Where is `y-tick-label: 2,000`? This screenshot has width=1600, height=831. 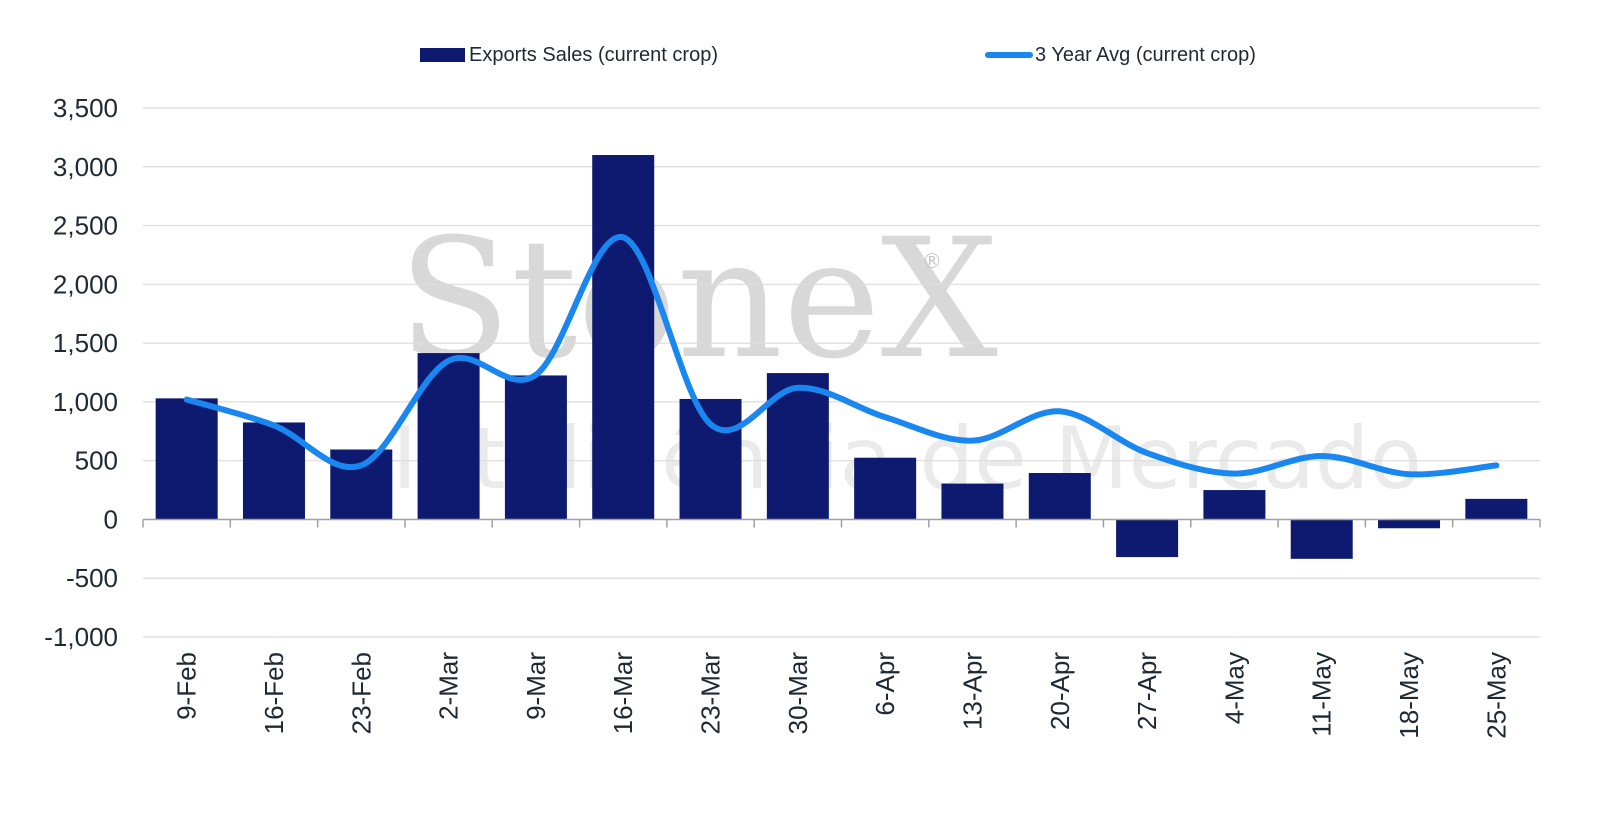 y-tick-label: 2,000 is located at coordinates (85, 284).